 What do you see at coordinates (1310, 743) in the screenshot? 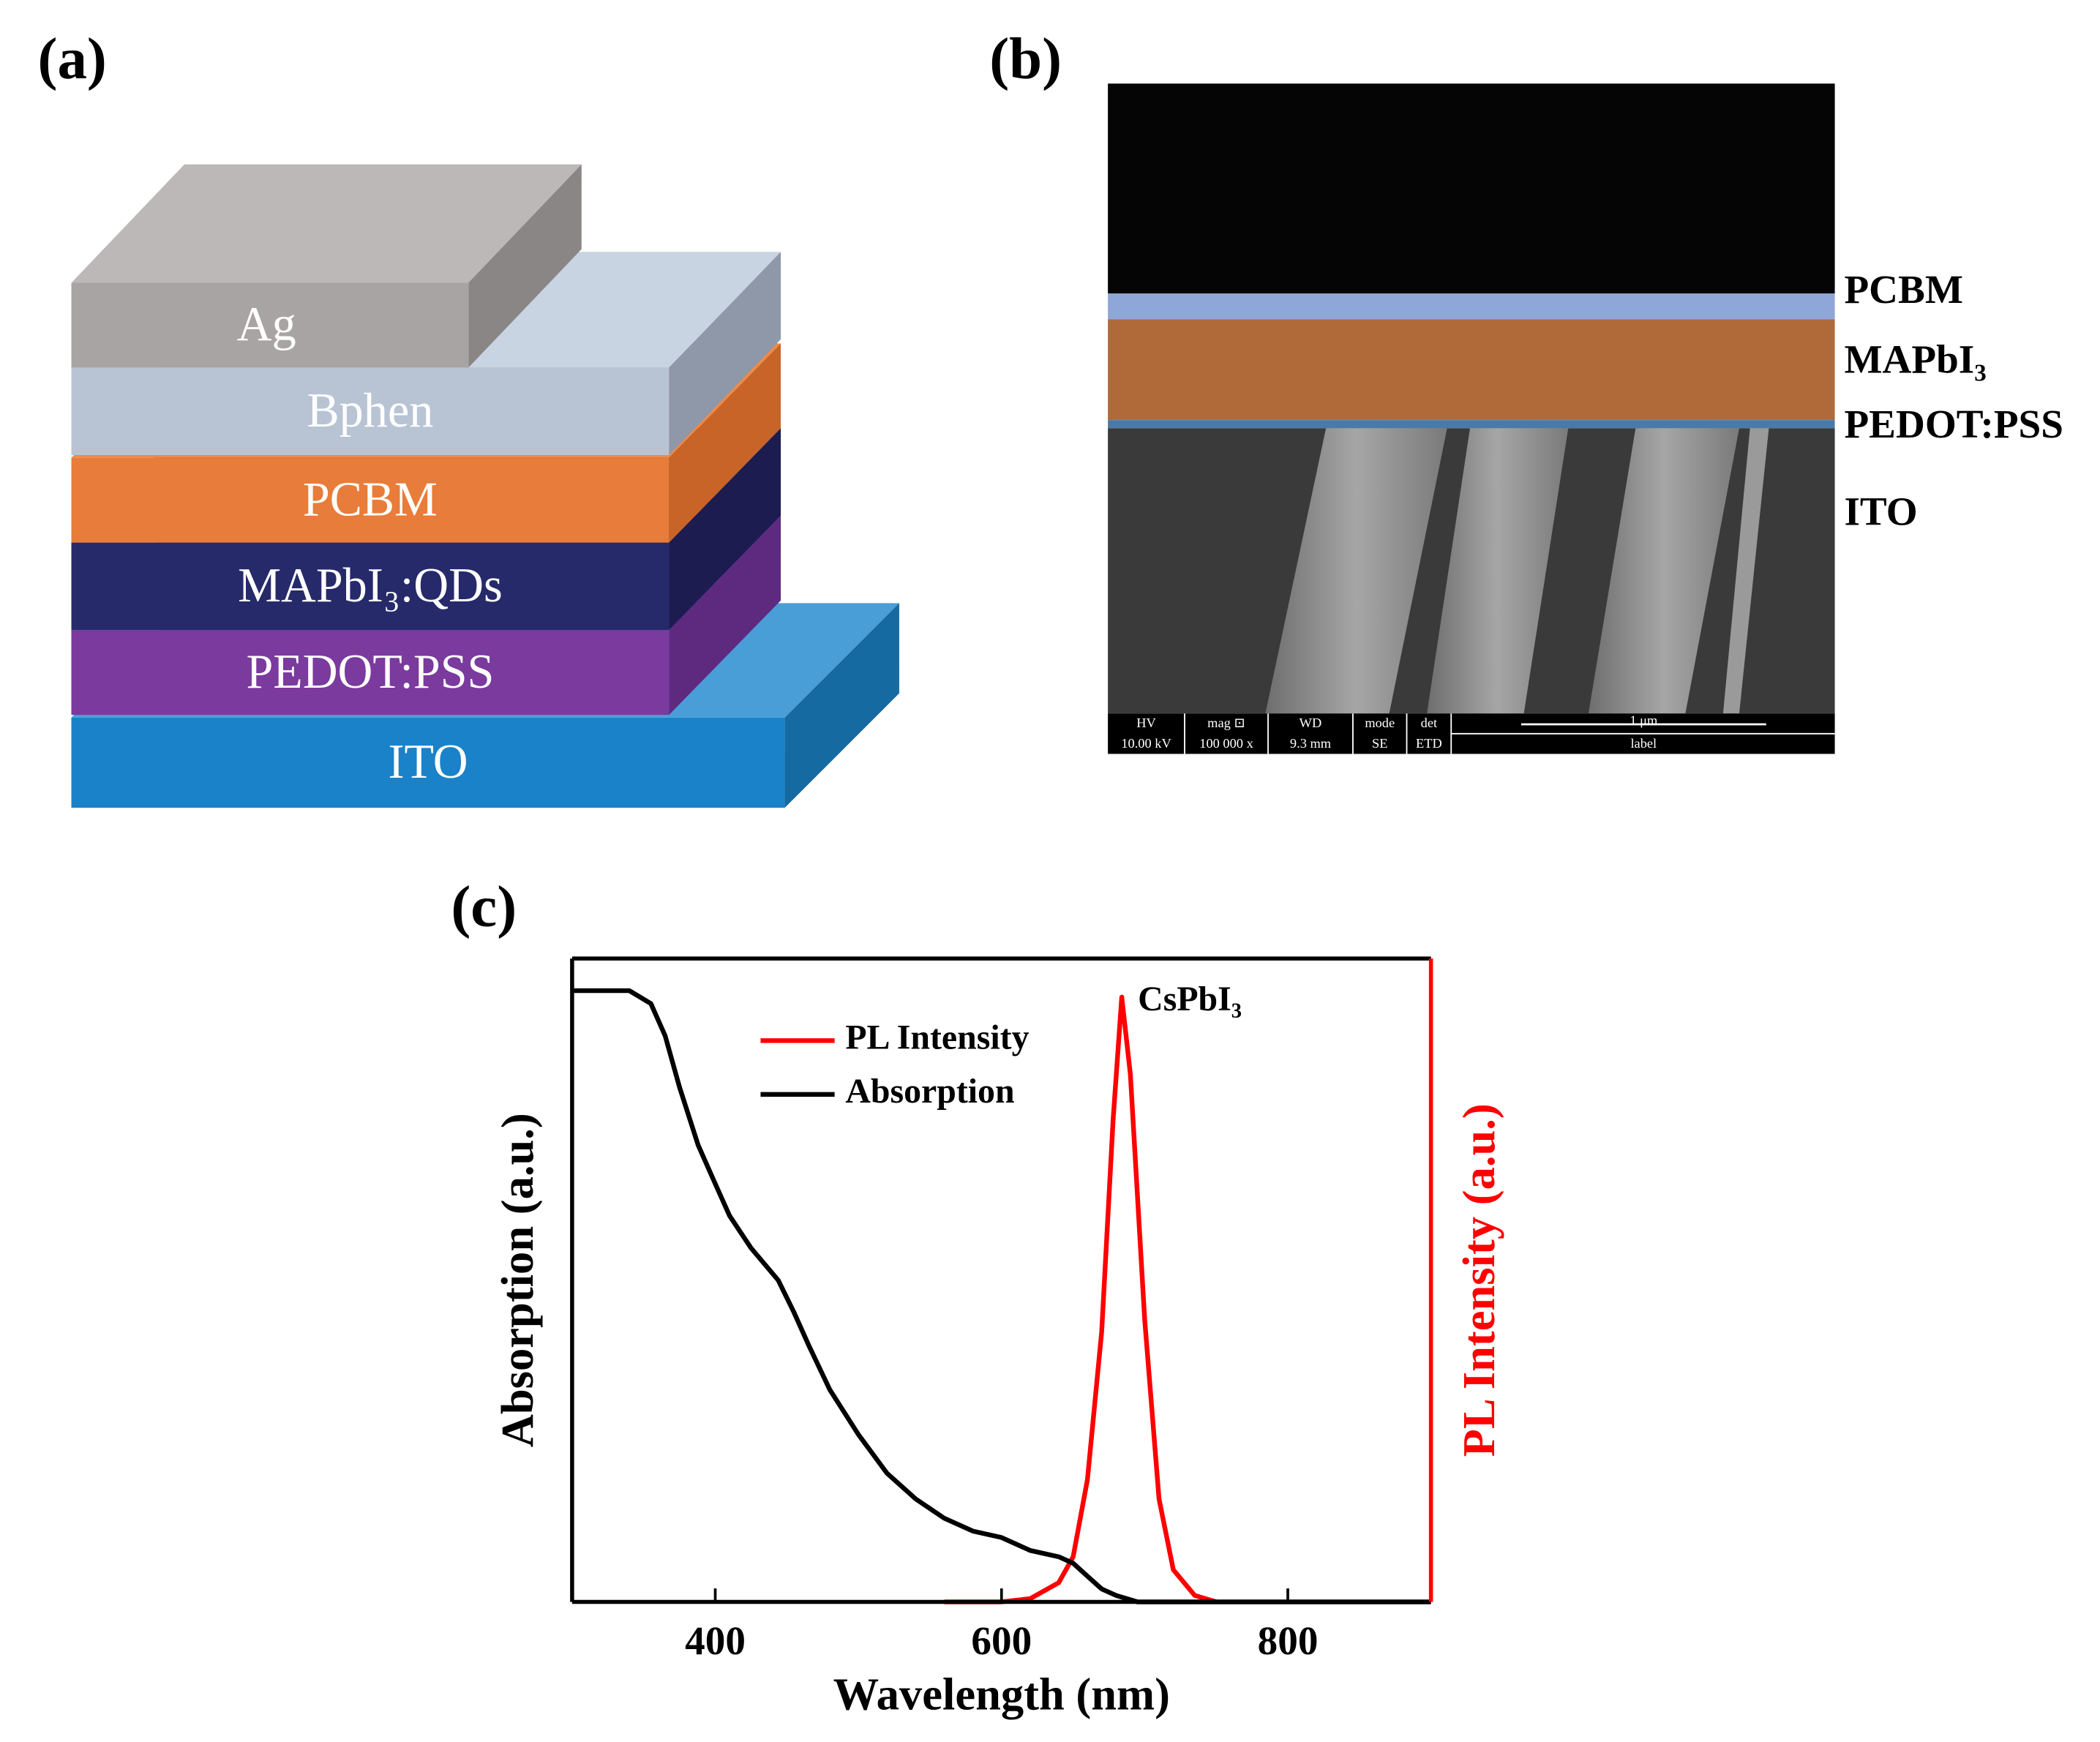
I see `databar-text: 9.3 mm` at bounding box center [1310, 743].